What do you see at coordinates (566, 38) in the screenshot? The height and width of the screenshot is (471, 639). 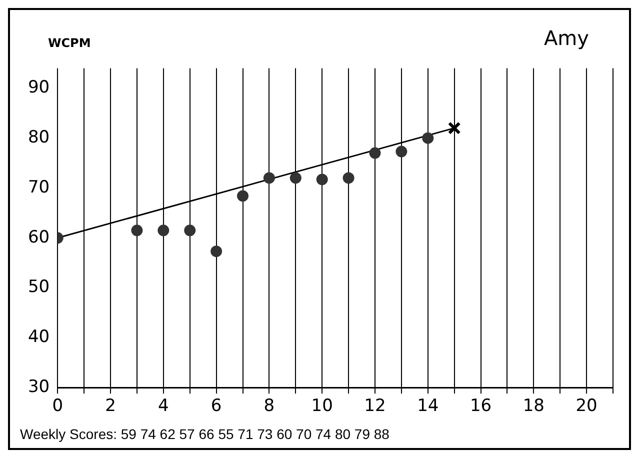 I see `chart-title: Amy` at bounding box center [566, 38].